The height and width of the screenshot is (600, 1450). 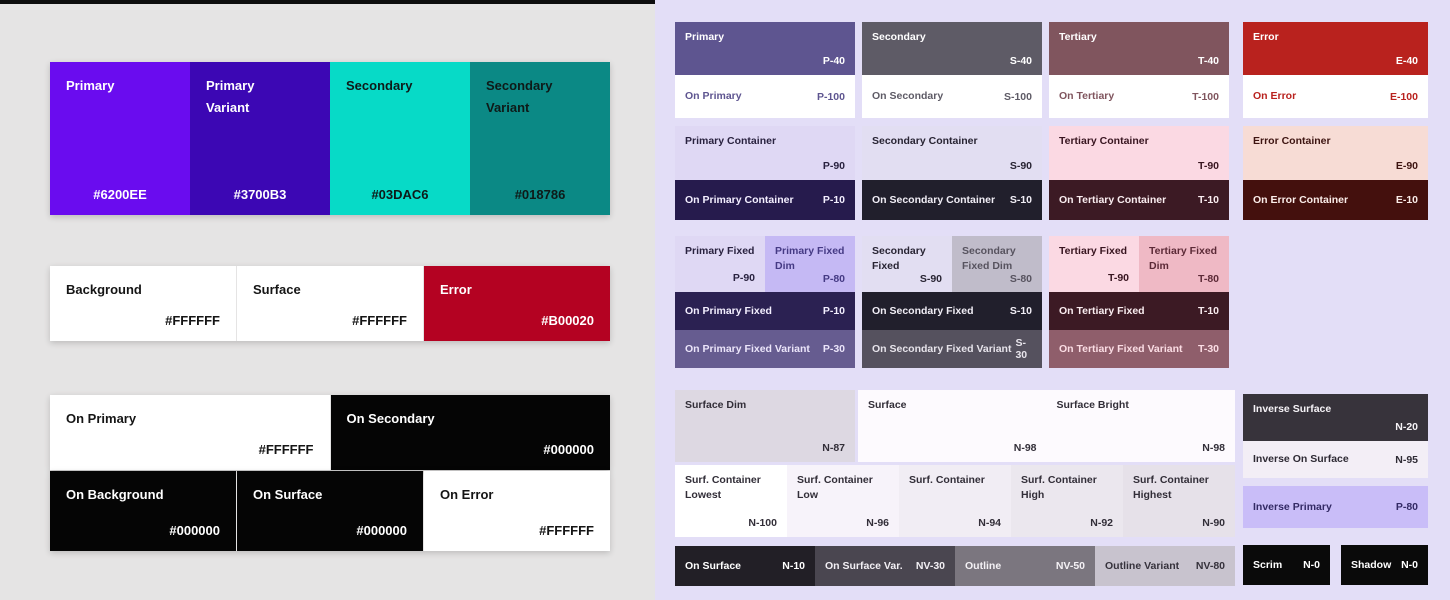 What do you see at coordinates (190, 432) in the screenshot?
I see `on-primary-swatch: On Primary #FFFFFF` at bounding box center [190, 432].